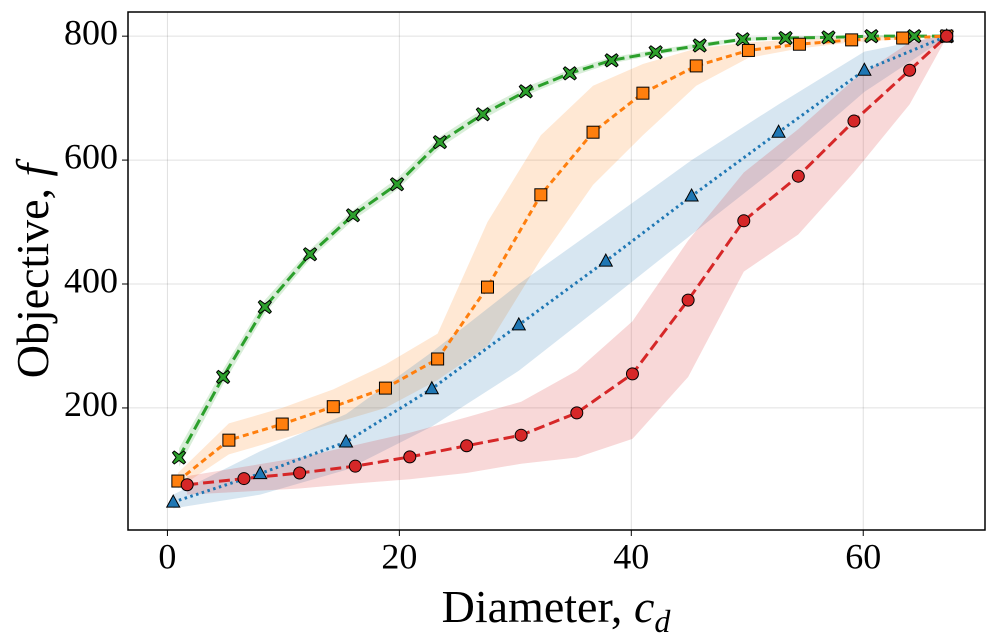  Describe the element at coordinates (538, 606) in the screenshot. I see `x-label-text: Diameter,` at that location.